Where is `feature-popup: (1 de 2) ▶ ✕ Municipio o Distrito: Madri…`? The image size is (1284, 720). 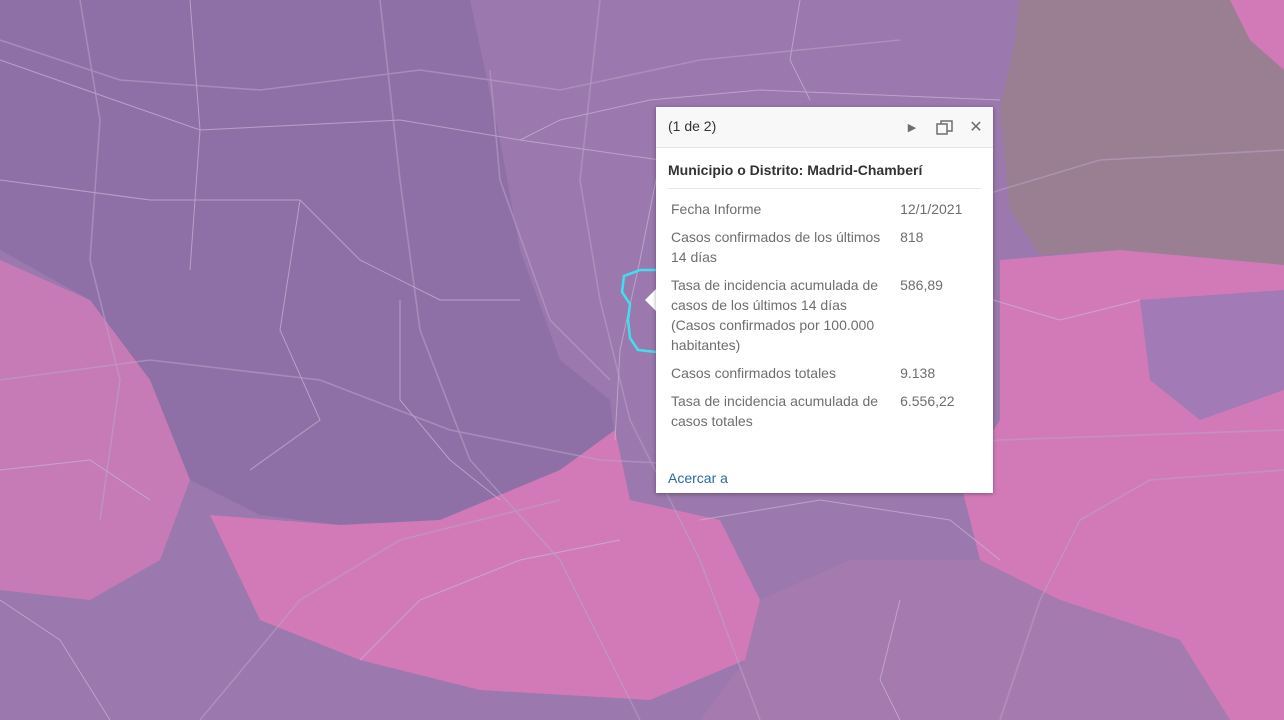 feature-popup: (1 de 2) ▶ ✕ Municipio o Distrito: Madri… is located at coordinates (824, 300).